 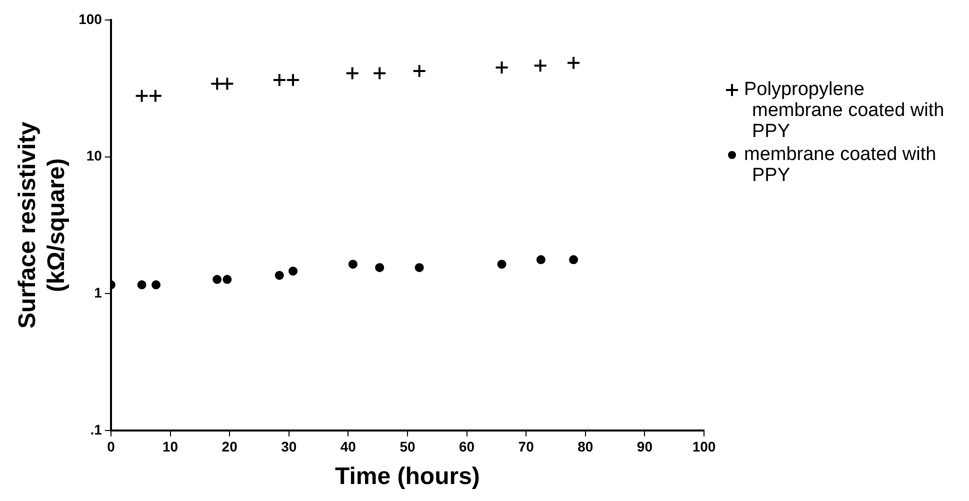 I want to click on x-tick-label: 30, so click(x=289, y=446).